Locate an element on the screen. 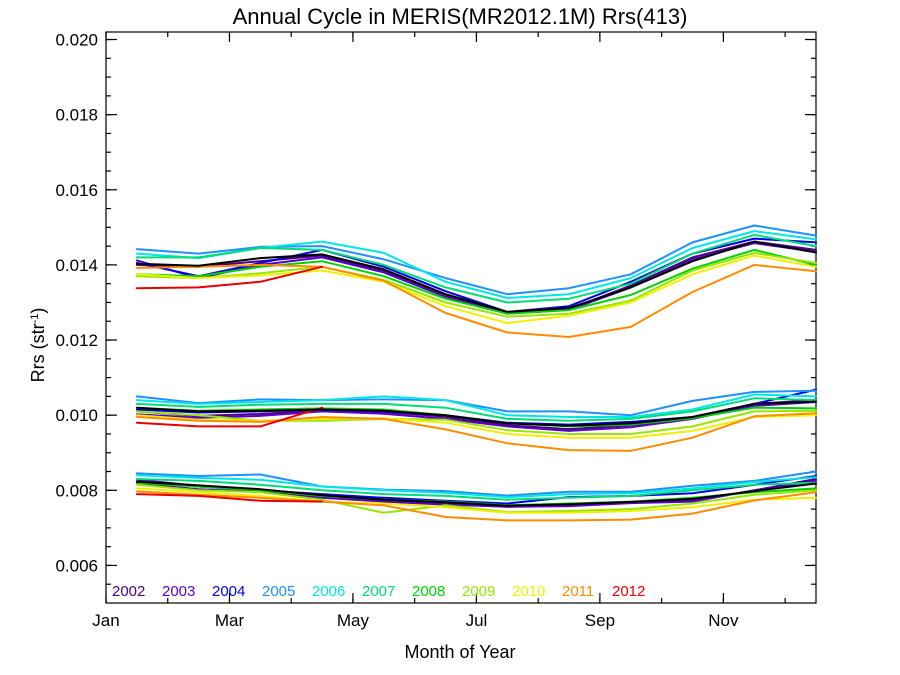 This screenshot has height=675, width=900. legend-item-2002: 2002 is located at coordinates (128, 591).